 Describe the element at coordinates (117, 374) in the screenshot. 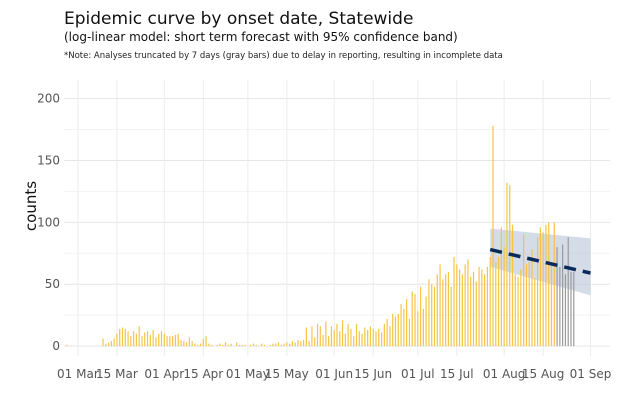

I see `x-tick-label: 15 Mar` at that location.